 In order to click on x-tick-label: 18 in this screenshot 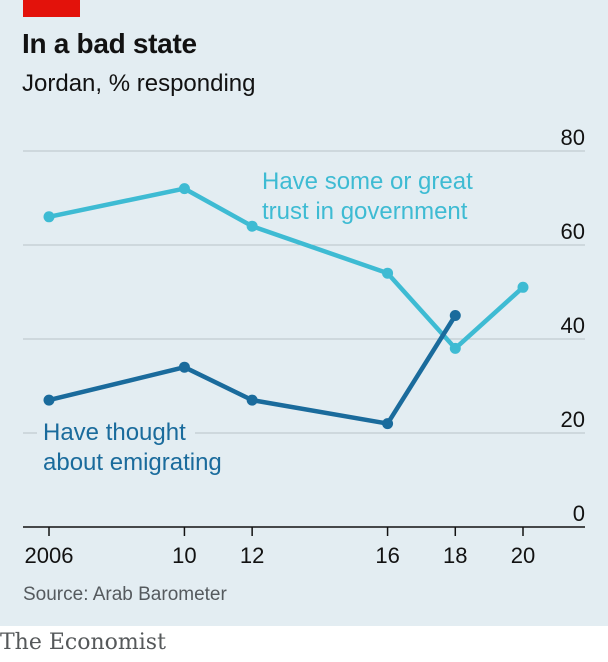, I will do `click(455, 555)`.